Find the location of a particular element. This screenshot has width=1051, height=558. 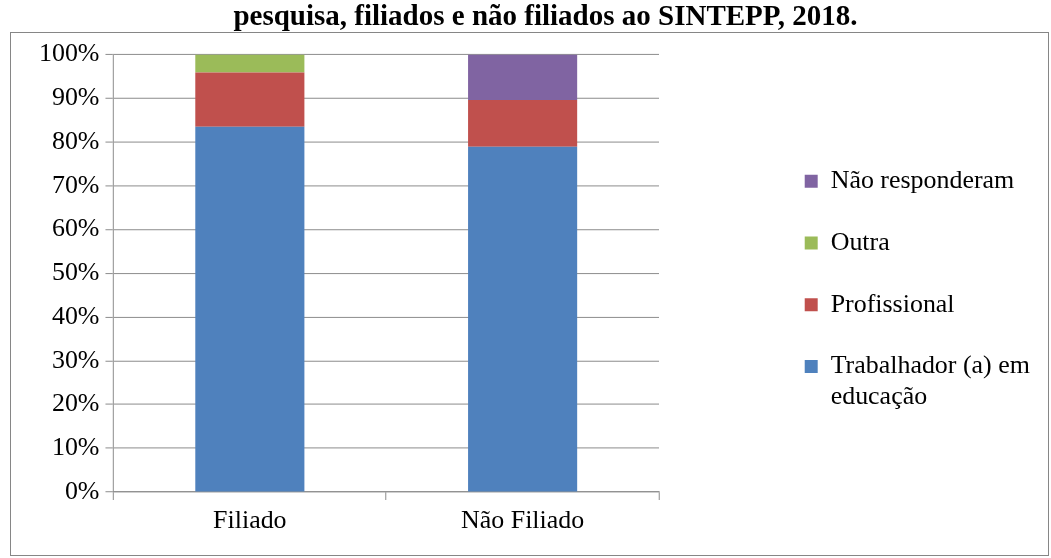

y-tick-label: 40% is located at coordinates (75, 315).